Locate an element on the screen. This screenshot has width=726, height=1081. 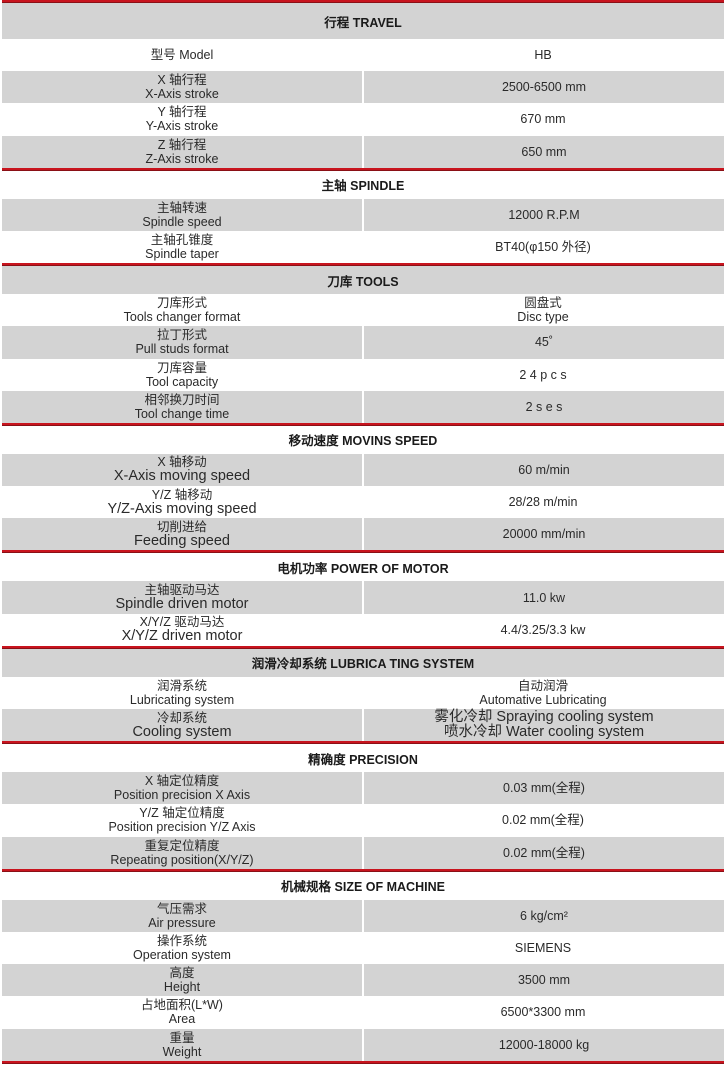
spec-label: X 轴移动 X-Axis moving speed is located at coordinates (183, 470).